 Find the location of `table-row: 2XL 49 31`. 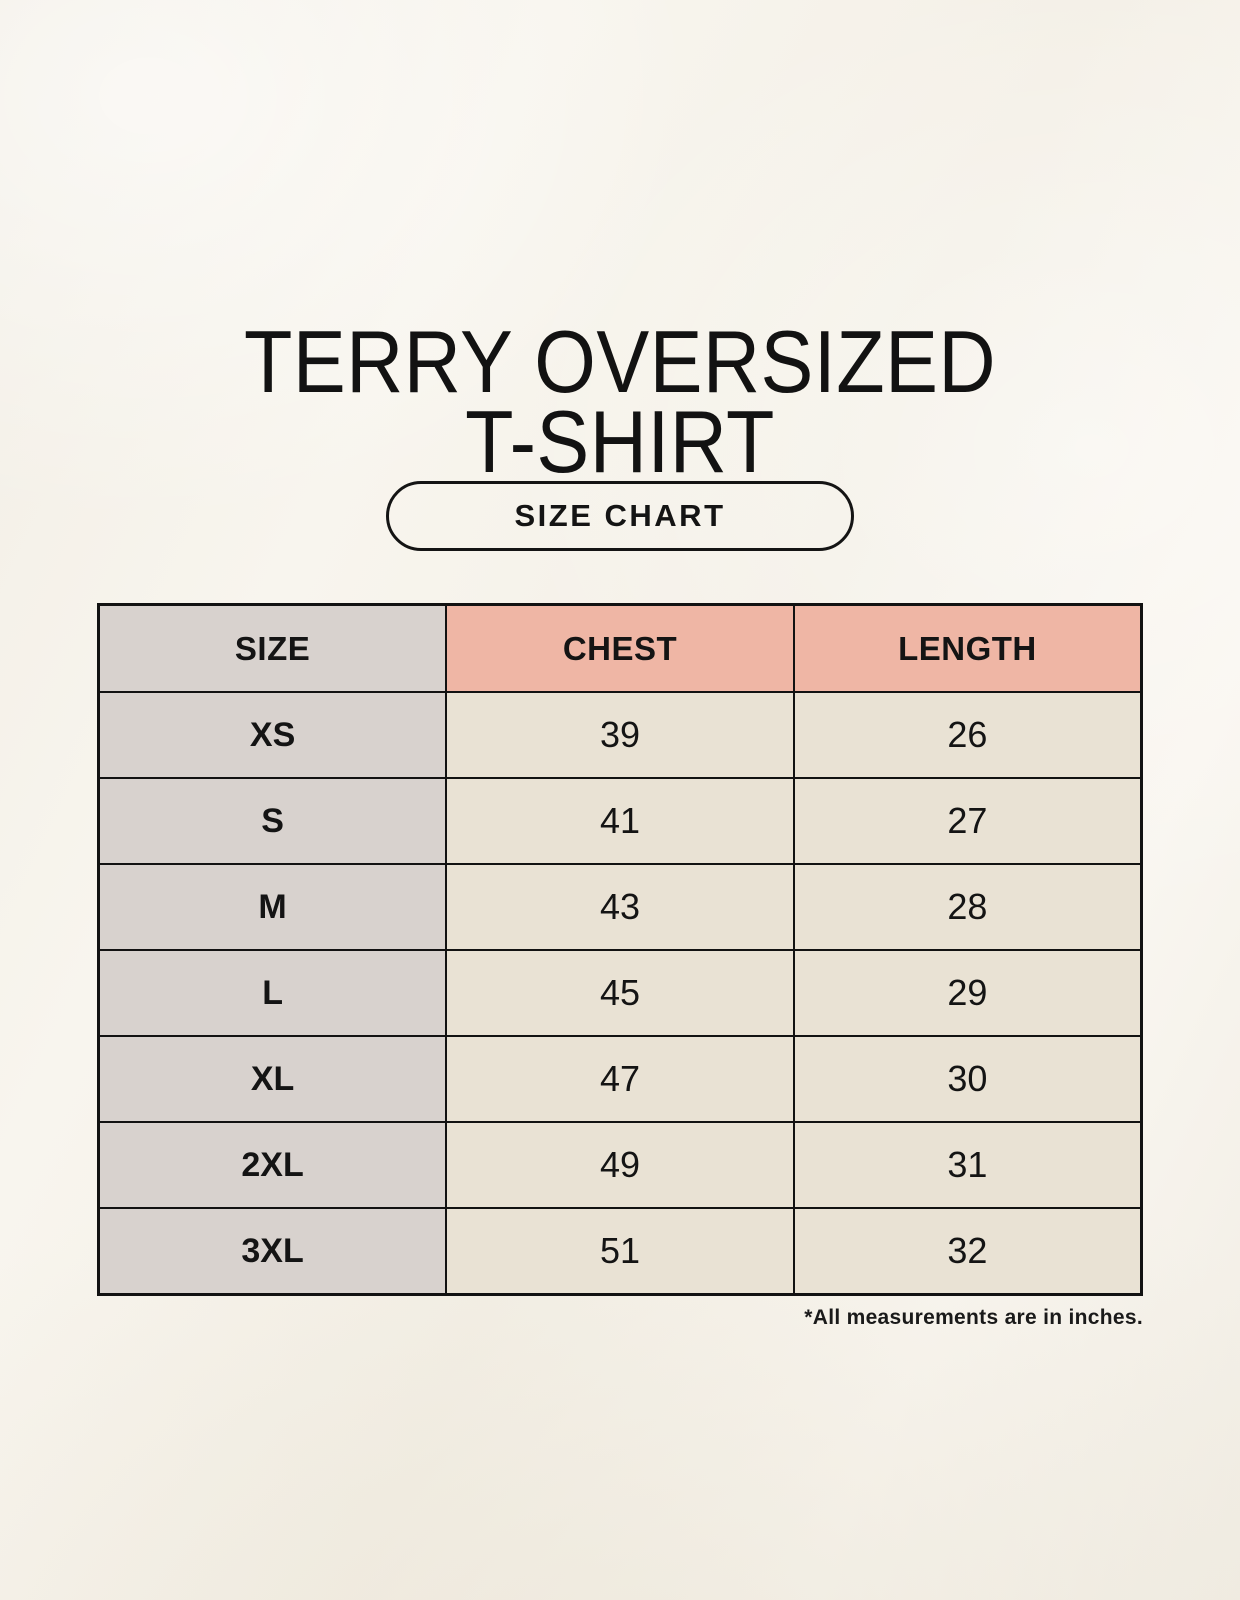

table-row: 2XL 49 31 is located at coordinates (620, 1165).